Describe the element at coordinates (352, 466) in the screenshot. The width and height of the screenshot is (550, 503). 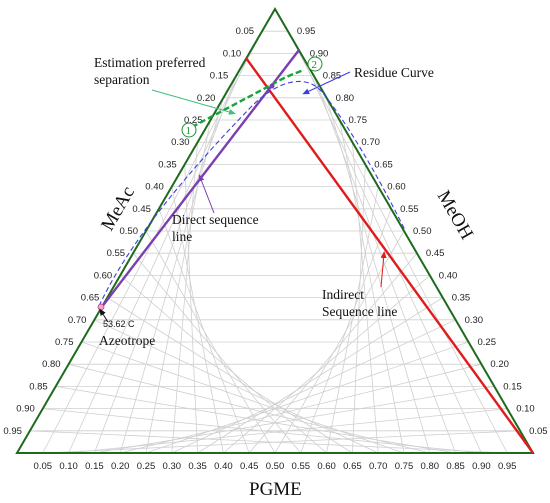
I see `bottom-tick-label: 0.65` at that location.